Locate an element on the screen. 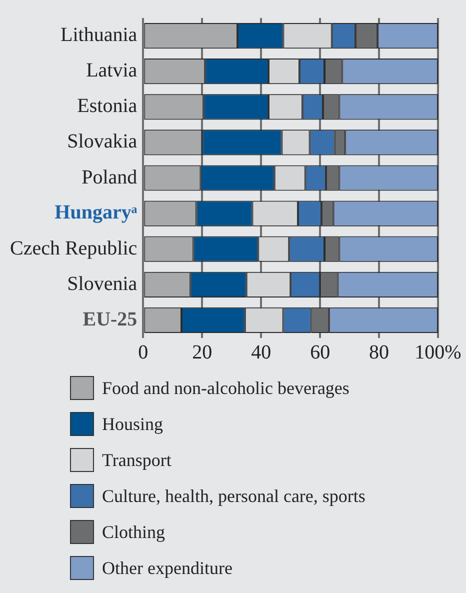 The width and height of the screenshot is (466, 593). y-tick-label: EU-25 is located at coordinates (110, 319).